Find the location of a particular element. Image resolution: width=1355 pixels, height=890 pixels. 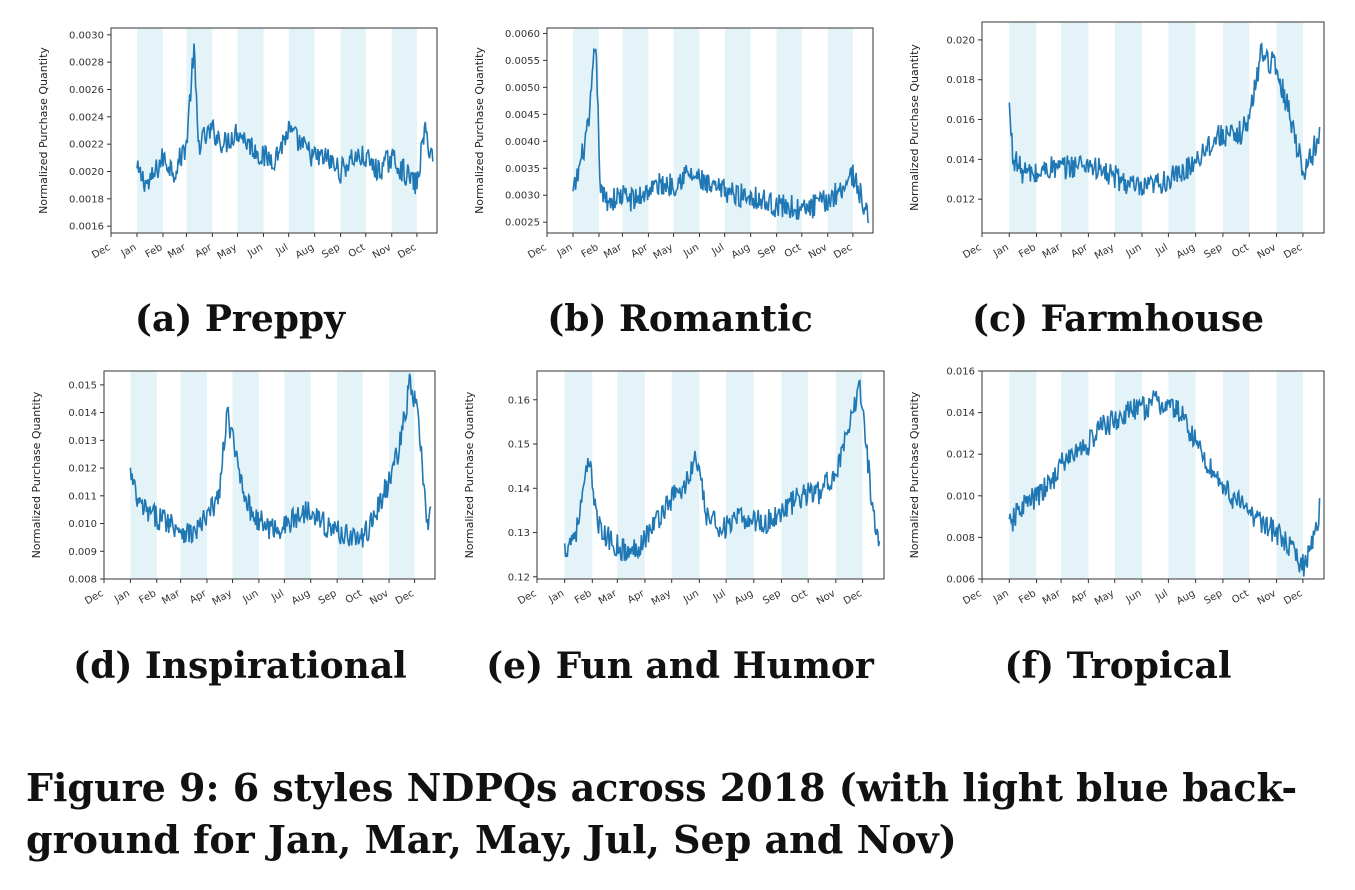

y-tick-label: 0.006 is located at coordinates (960, 580).